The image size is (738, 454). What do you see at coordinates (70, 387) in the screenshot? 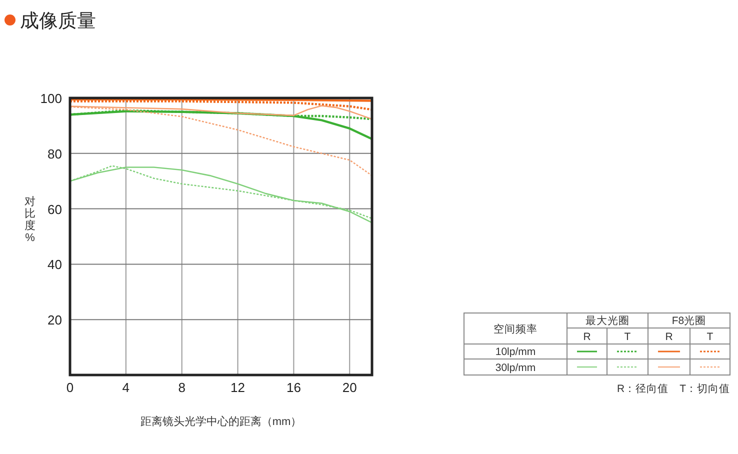
I see `x-tick-label: 0` at bounding box center [70, 387].